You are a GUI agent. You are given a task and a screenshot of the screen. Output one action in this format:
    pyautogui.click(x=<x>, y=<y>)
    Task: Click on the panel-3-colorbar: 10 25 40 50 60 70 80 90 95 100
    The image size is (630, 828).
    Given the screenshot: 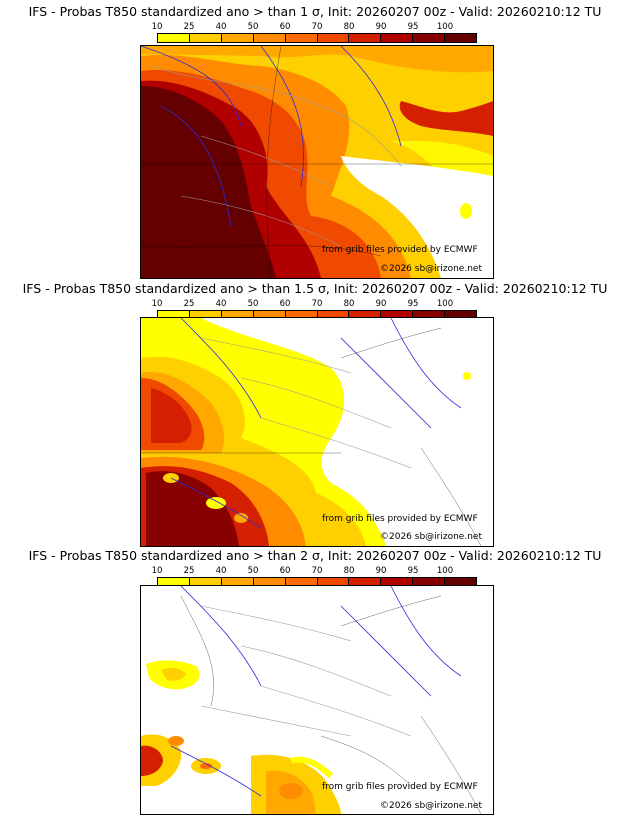 What is the action you would take?
    pyautogui.click(x=314, y=576)
    